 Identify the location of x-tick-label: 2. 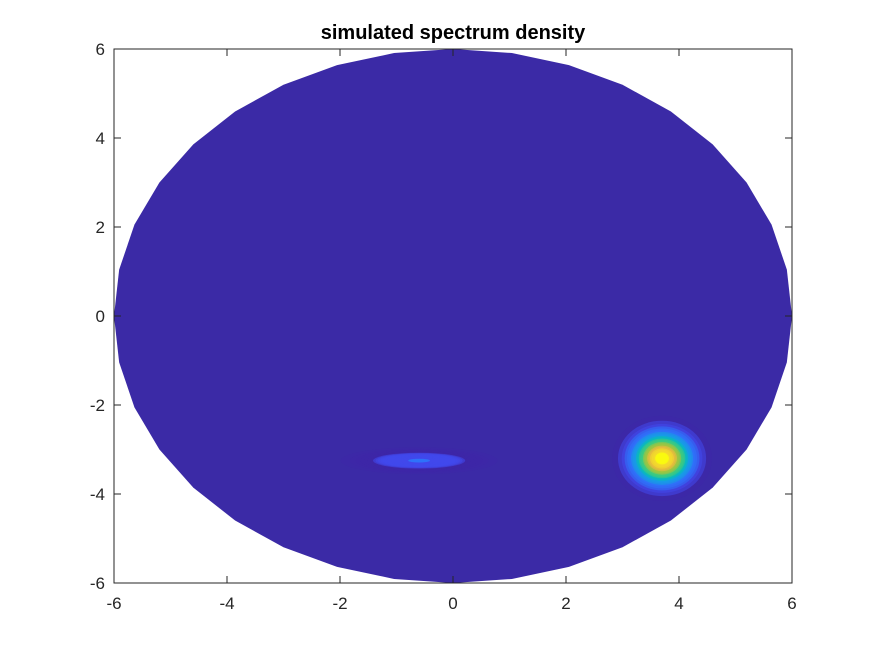
(565, 603).